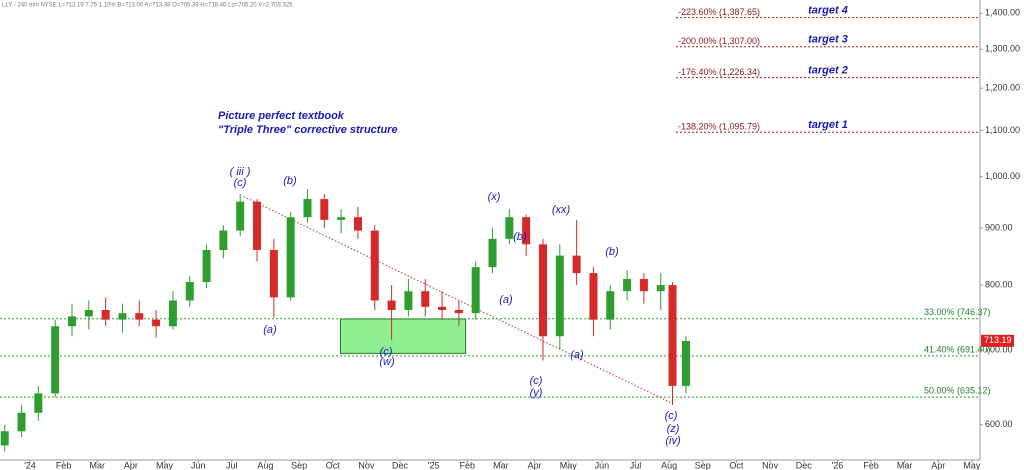  Describe the element at coordinates (281, 116) in the screenshot. I see `note: Picture perfect textbook` at that location.